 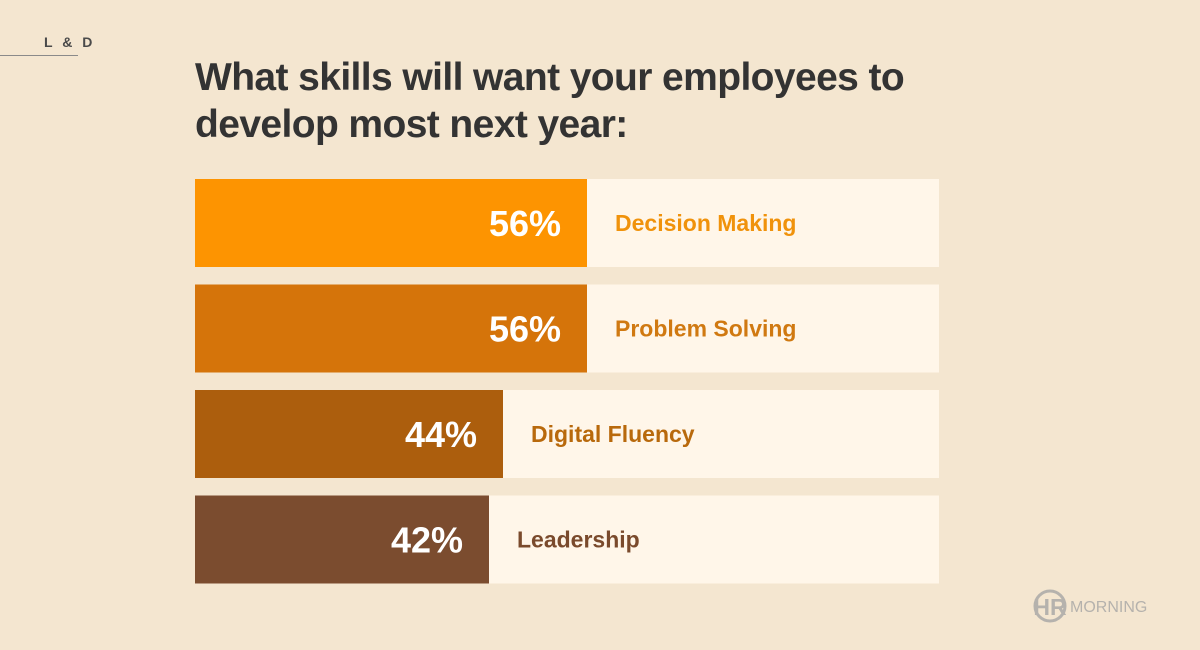 I want to click on logo-mark: HR, so click(x=1050, y=607).